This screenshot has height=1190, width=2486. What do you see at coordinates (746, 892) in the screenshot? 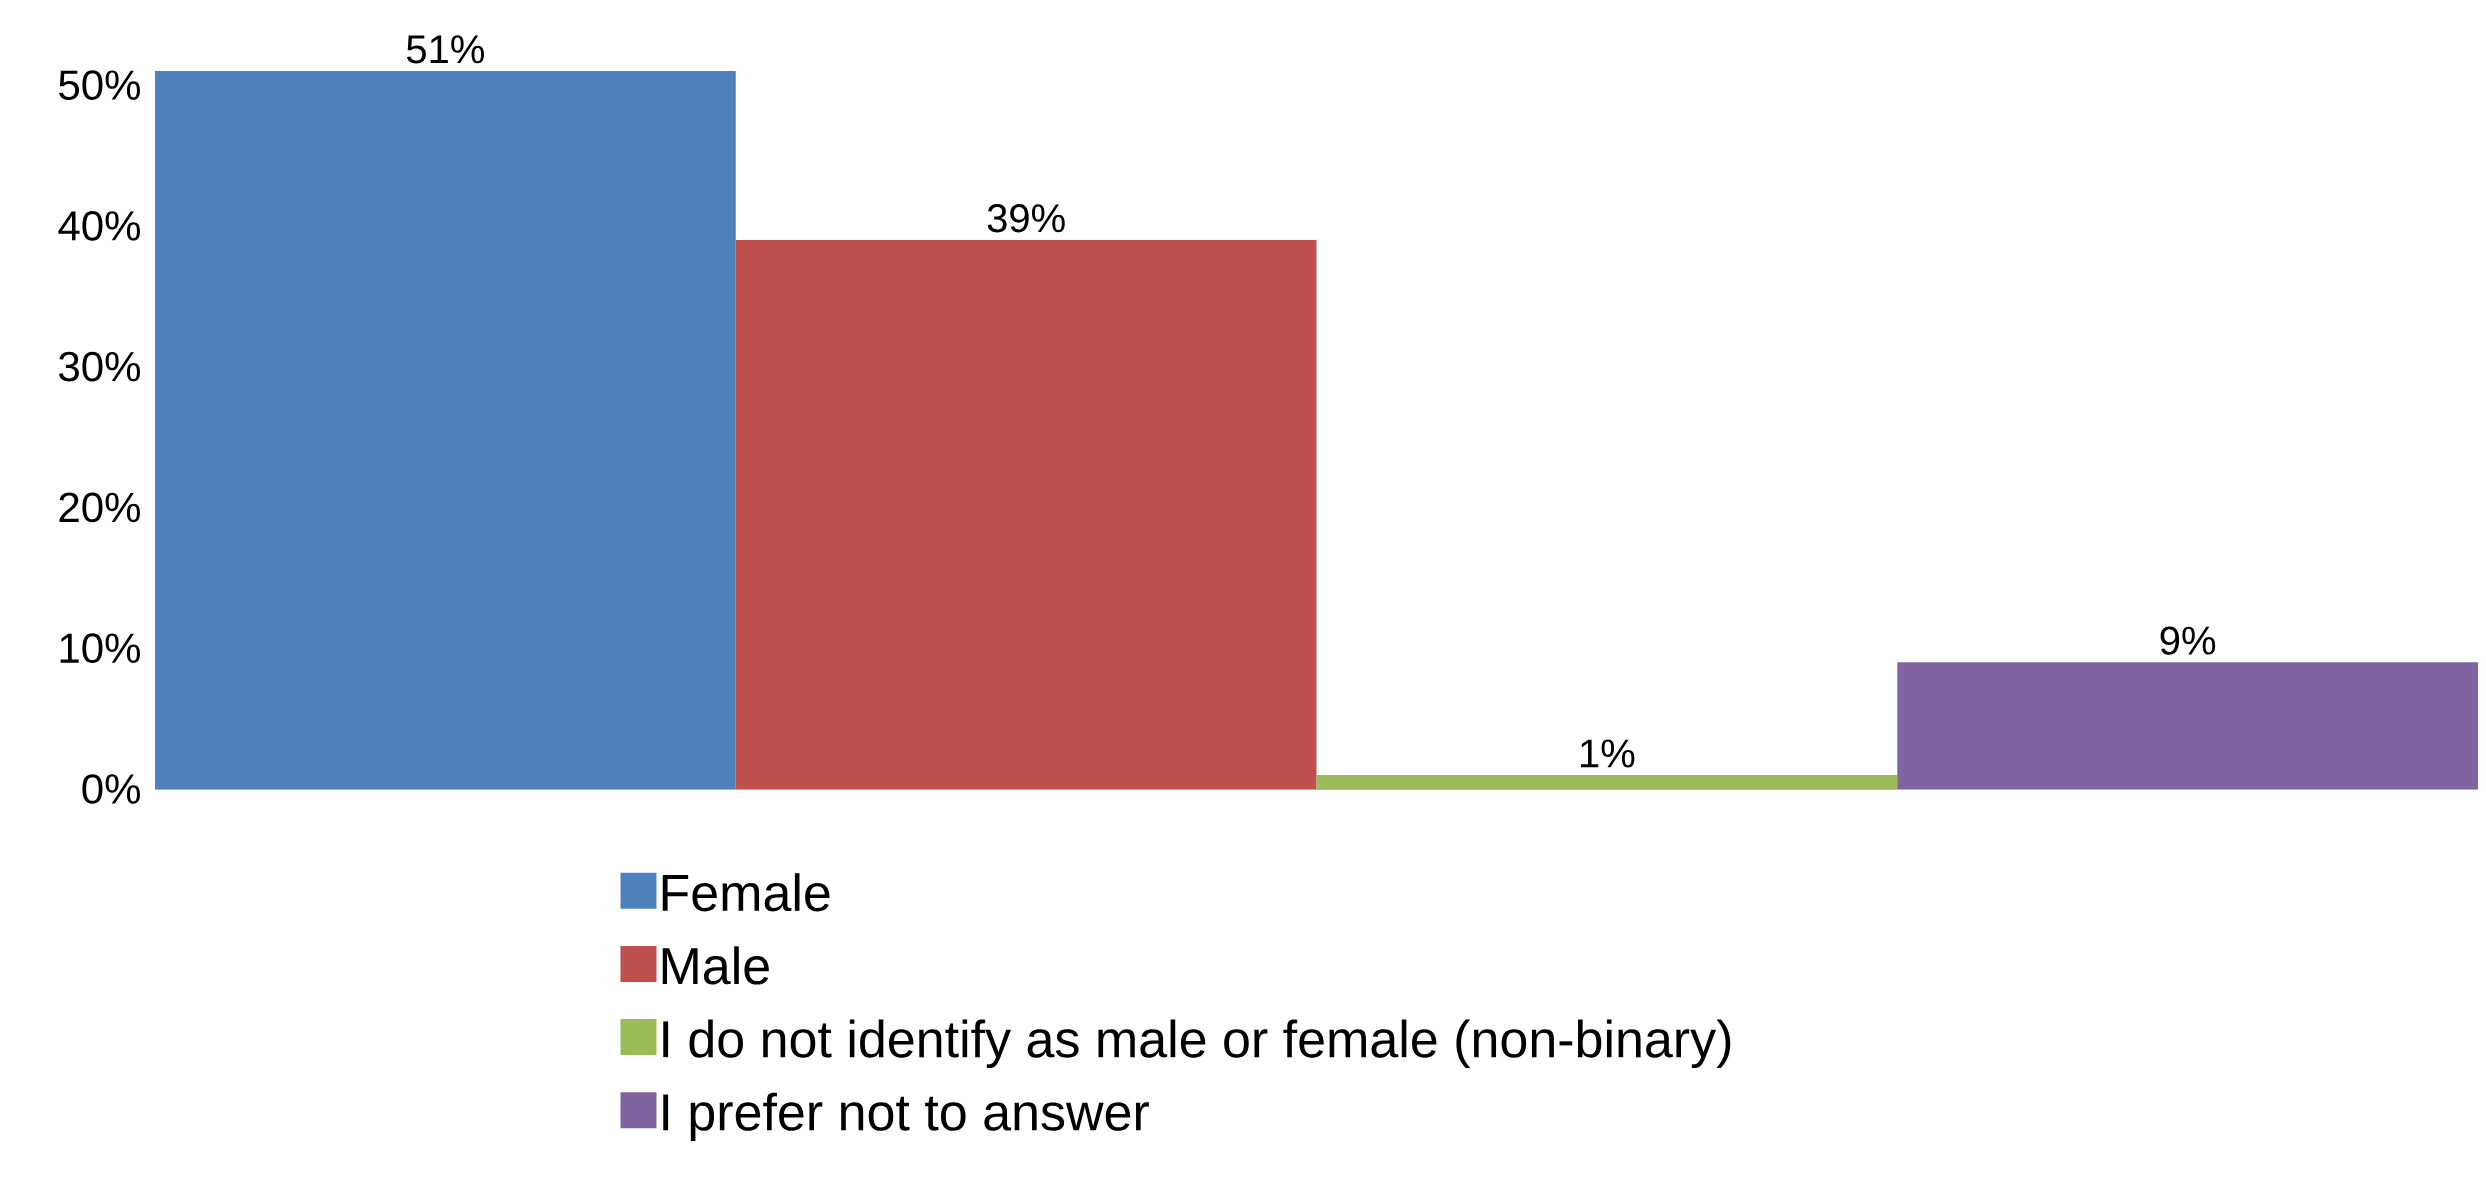
I see `legend-label: Female` at bounding box center [746, 892].